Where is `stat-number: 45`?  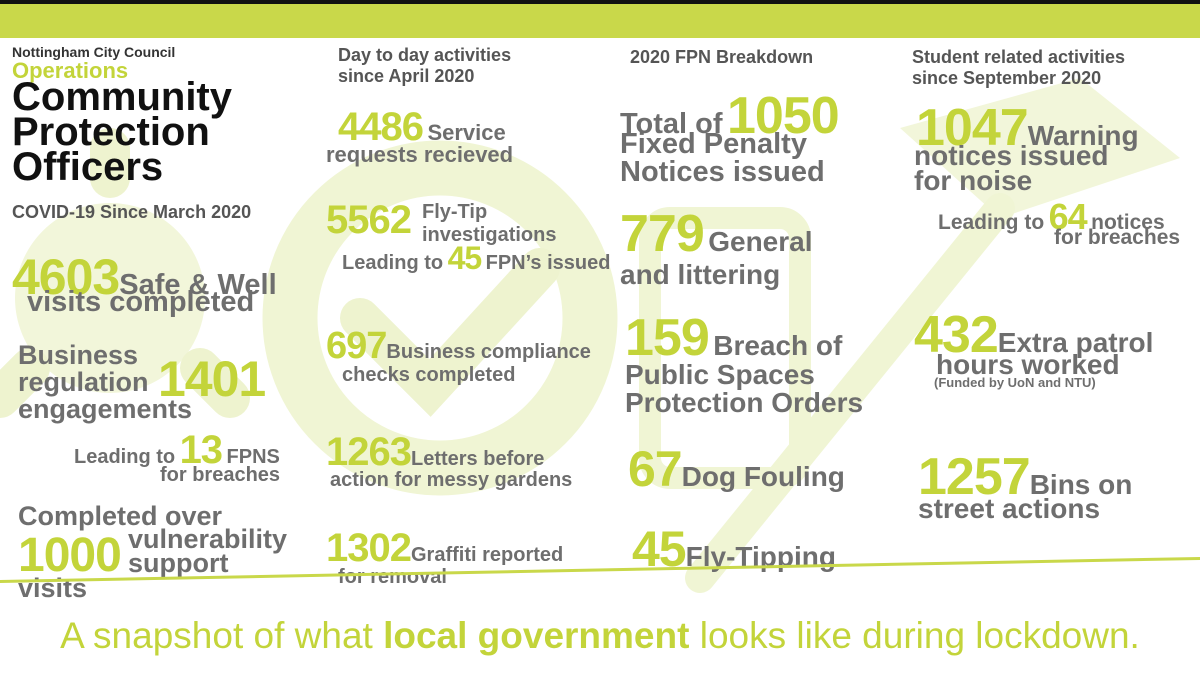 stat-number: 45 is located at coordinates (465, 258).